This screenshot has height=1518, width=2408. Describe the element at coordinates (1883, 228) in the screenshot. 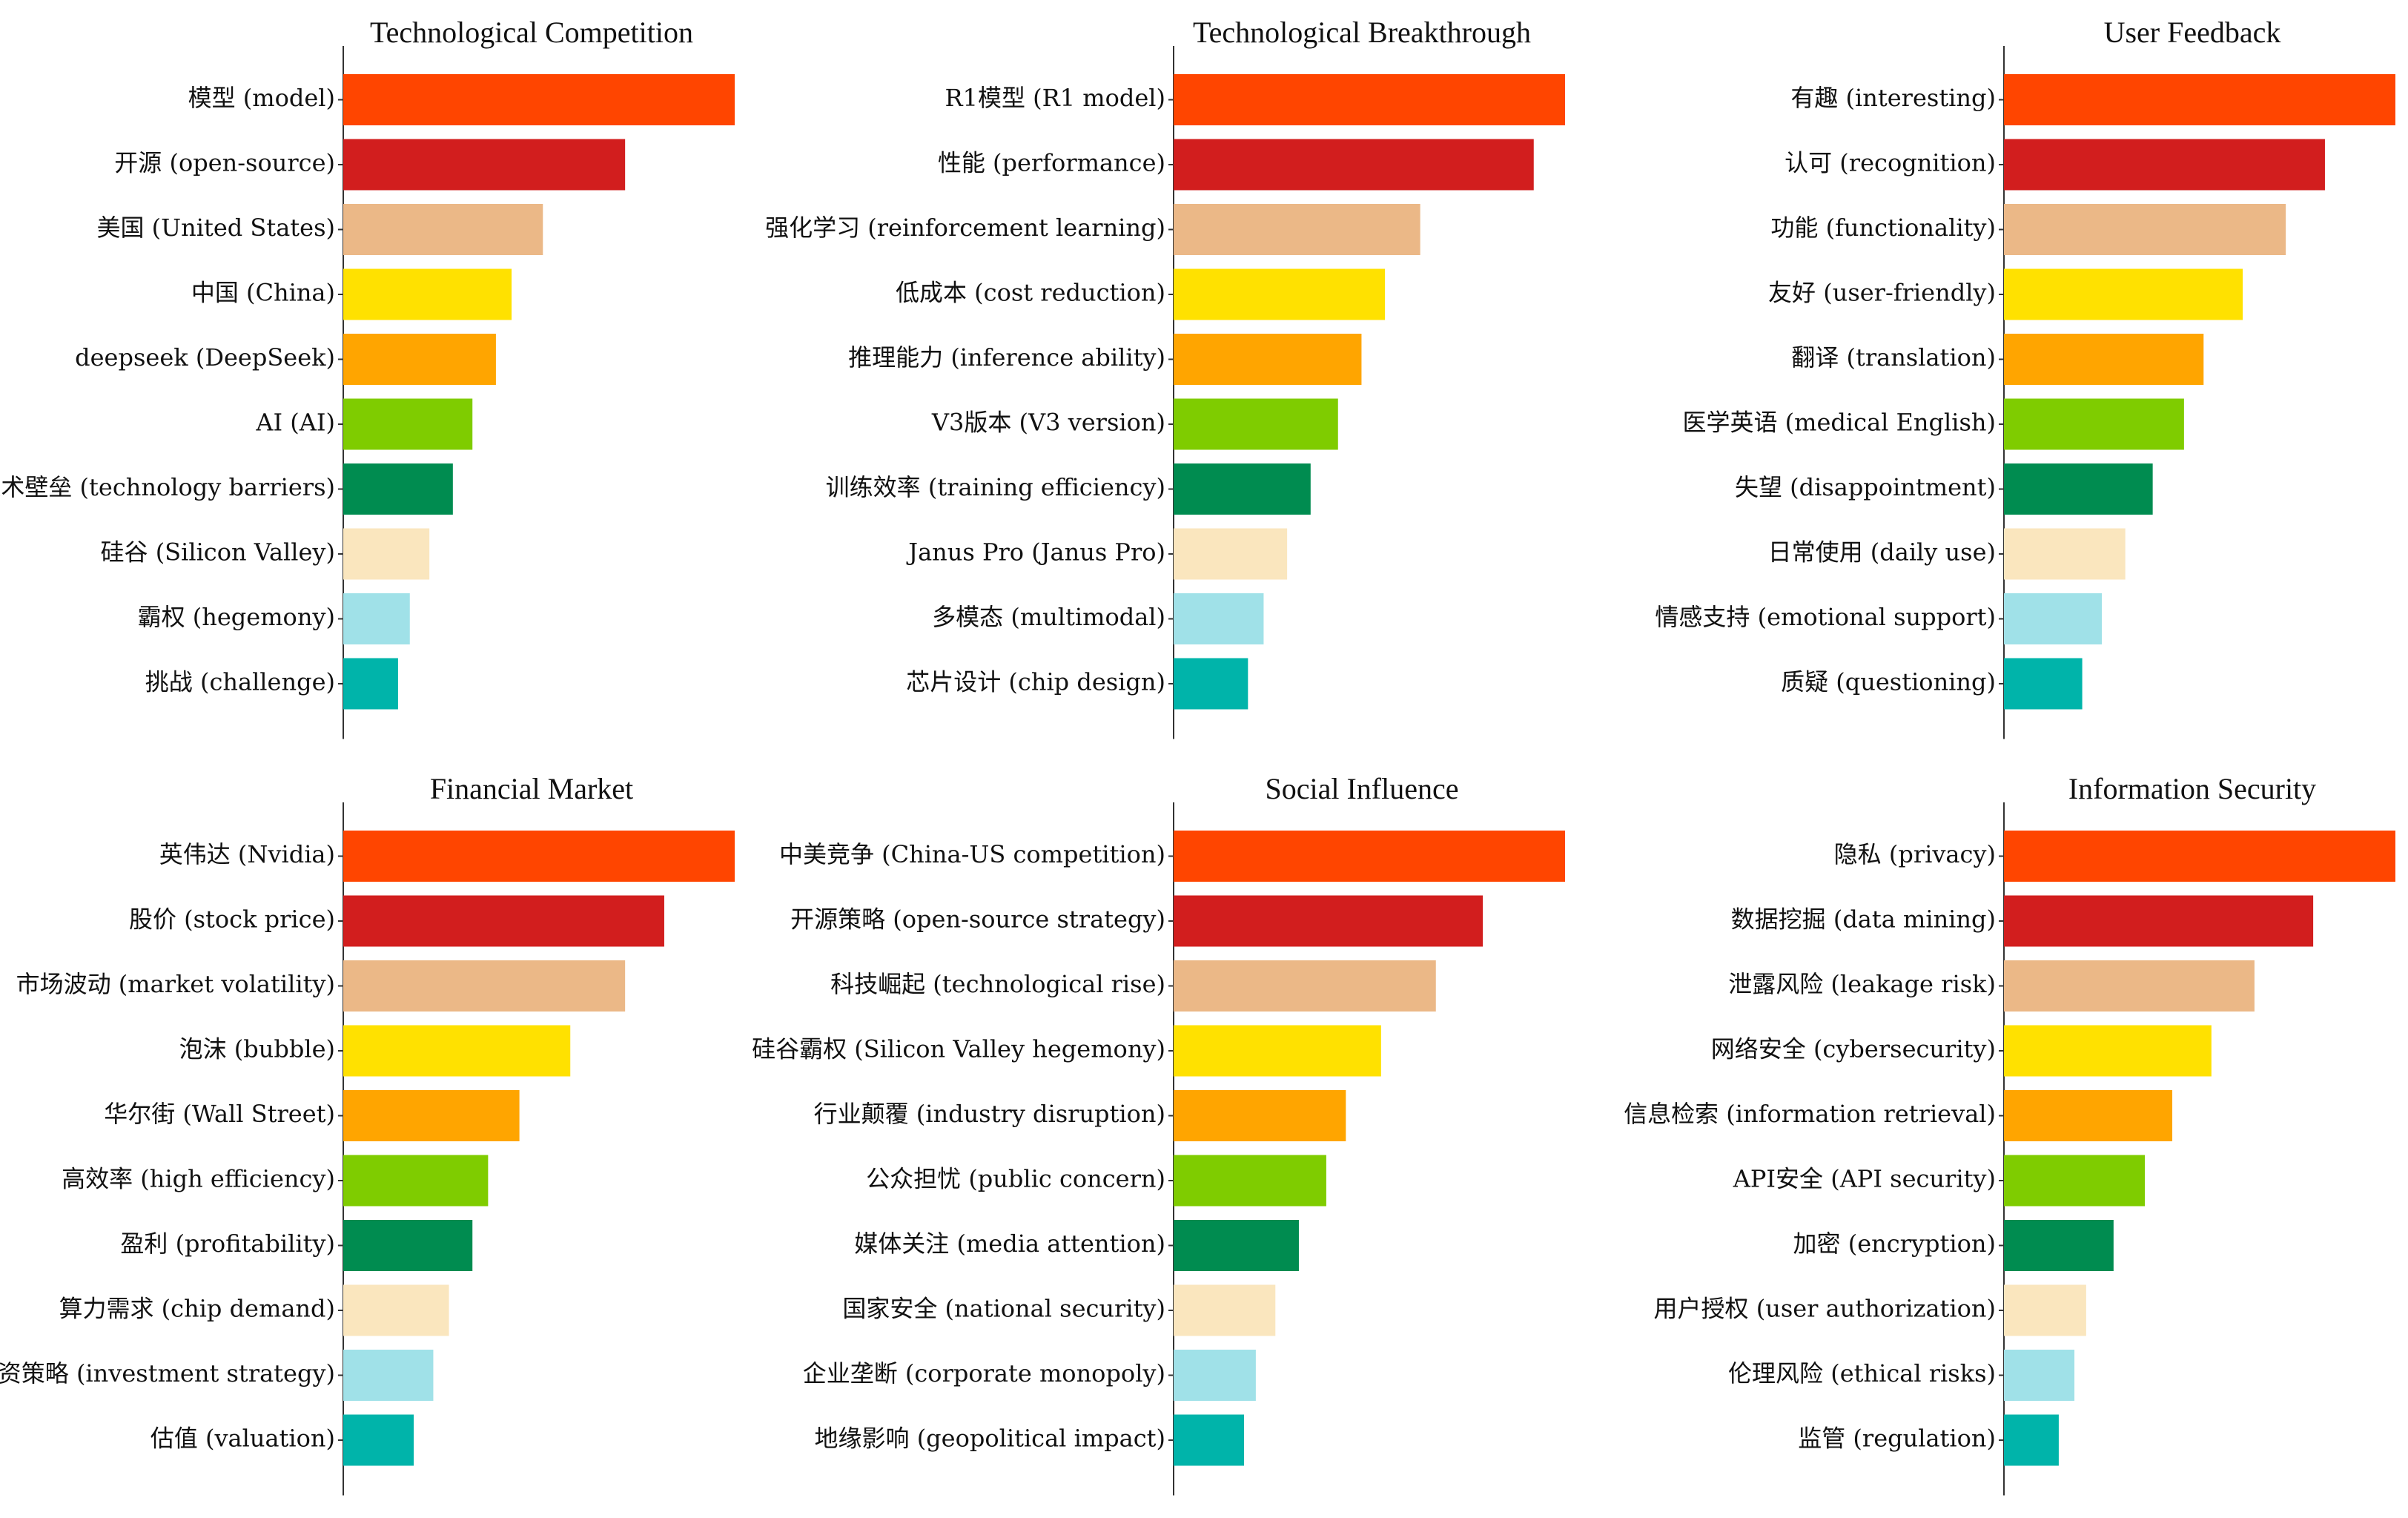

I see `y-tick-label: 功能 (functionality)` at that location.